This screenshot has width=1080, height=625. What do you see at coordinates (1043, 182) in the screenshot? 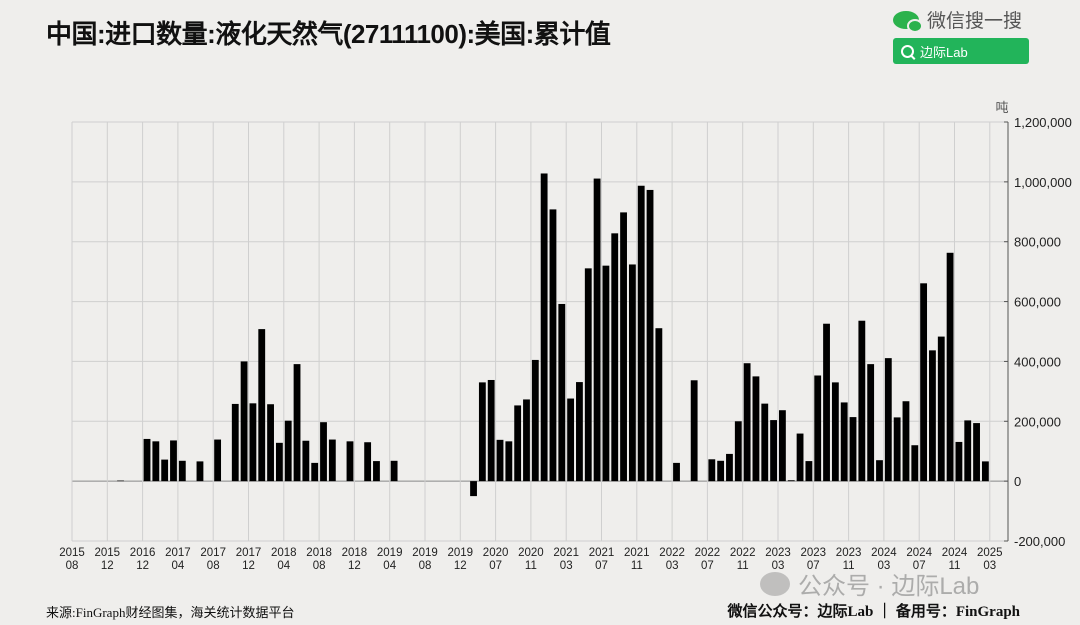
I see `y-tick-label: 1,000,000` at bounding box center [1043, 182].